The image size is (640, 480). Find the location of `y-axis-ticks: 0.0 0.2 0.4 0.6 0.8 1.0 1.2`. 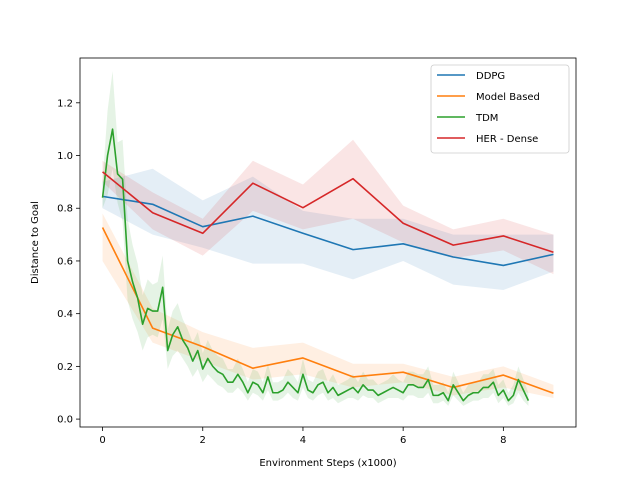

y-axis-ticks: 0.0 0.2 0.4 0.6 0.8 1.0 1.2 is located at coordinates (68, 262).